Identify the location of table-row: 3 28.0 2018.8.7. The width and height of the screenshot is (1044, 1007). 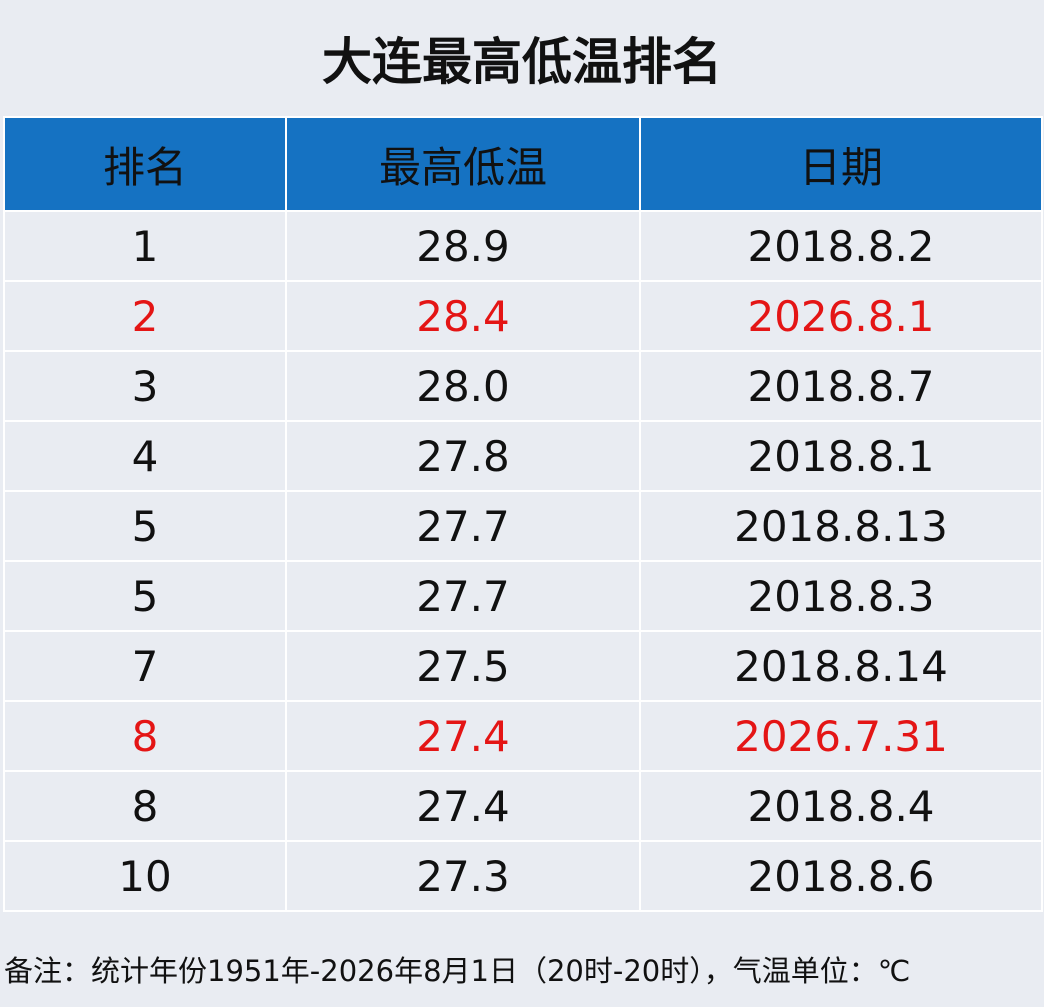
(523, 386).